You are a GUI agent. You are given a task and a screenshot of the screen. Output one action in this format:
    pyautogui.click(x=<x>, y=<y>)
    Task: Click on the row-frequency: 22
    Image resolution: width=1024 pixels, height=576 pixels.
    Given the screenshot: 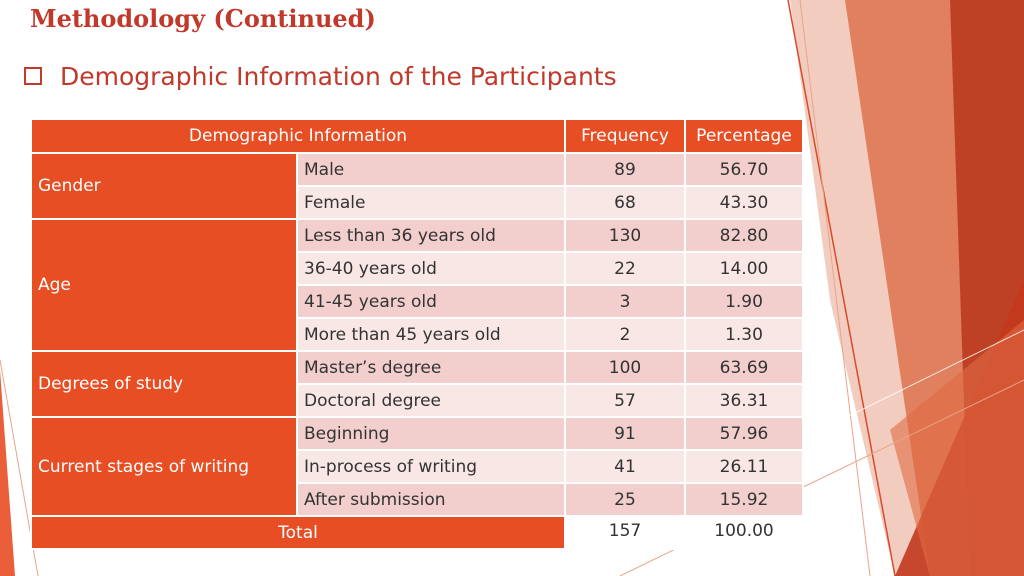 What is the action you would take?
    pyautogui.click(x=625, y=268)
    